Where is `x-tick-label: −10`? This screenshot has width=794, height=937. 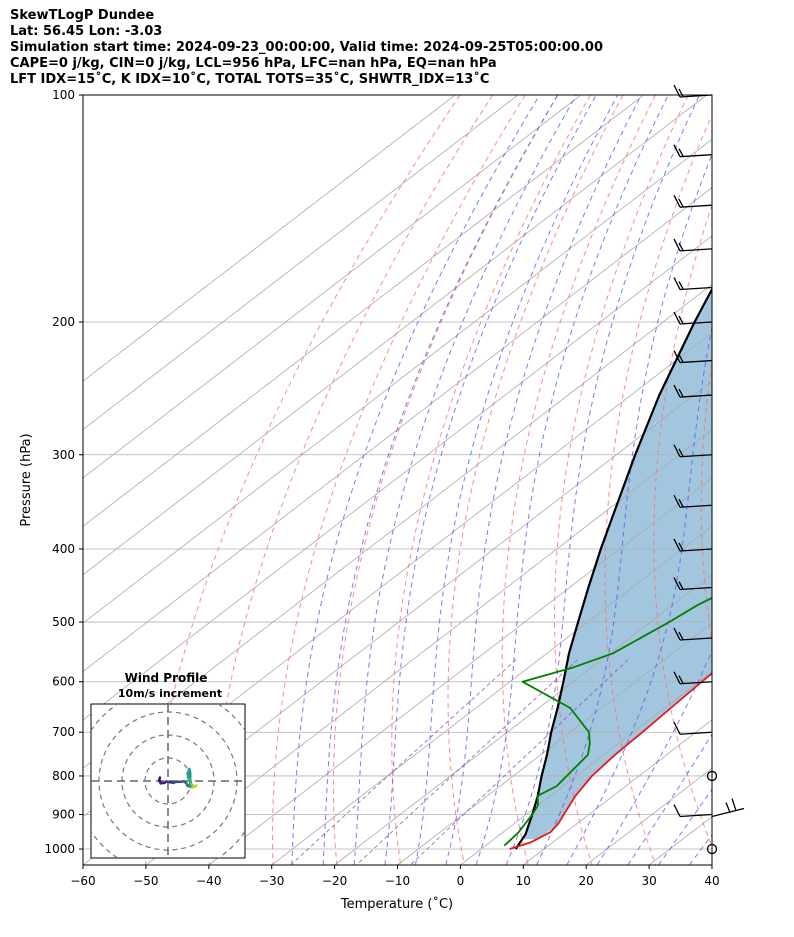
x-tick-label: −10 is located at coordinates (397, 881).